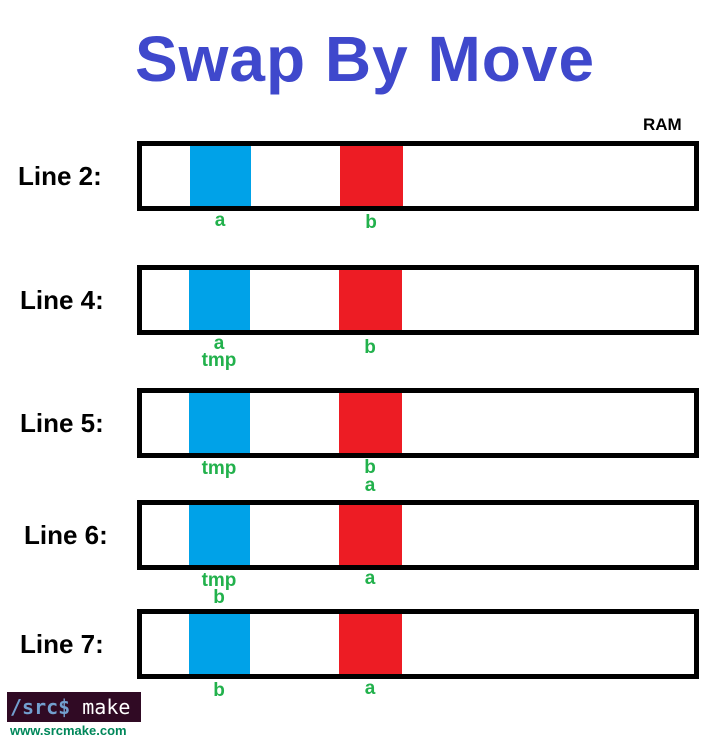  Describe the element at coordinates (74, 707) in the screenshot. I see `srcmake-logo: /src$ make` at that location.